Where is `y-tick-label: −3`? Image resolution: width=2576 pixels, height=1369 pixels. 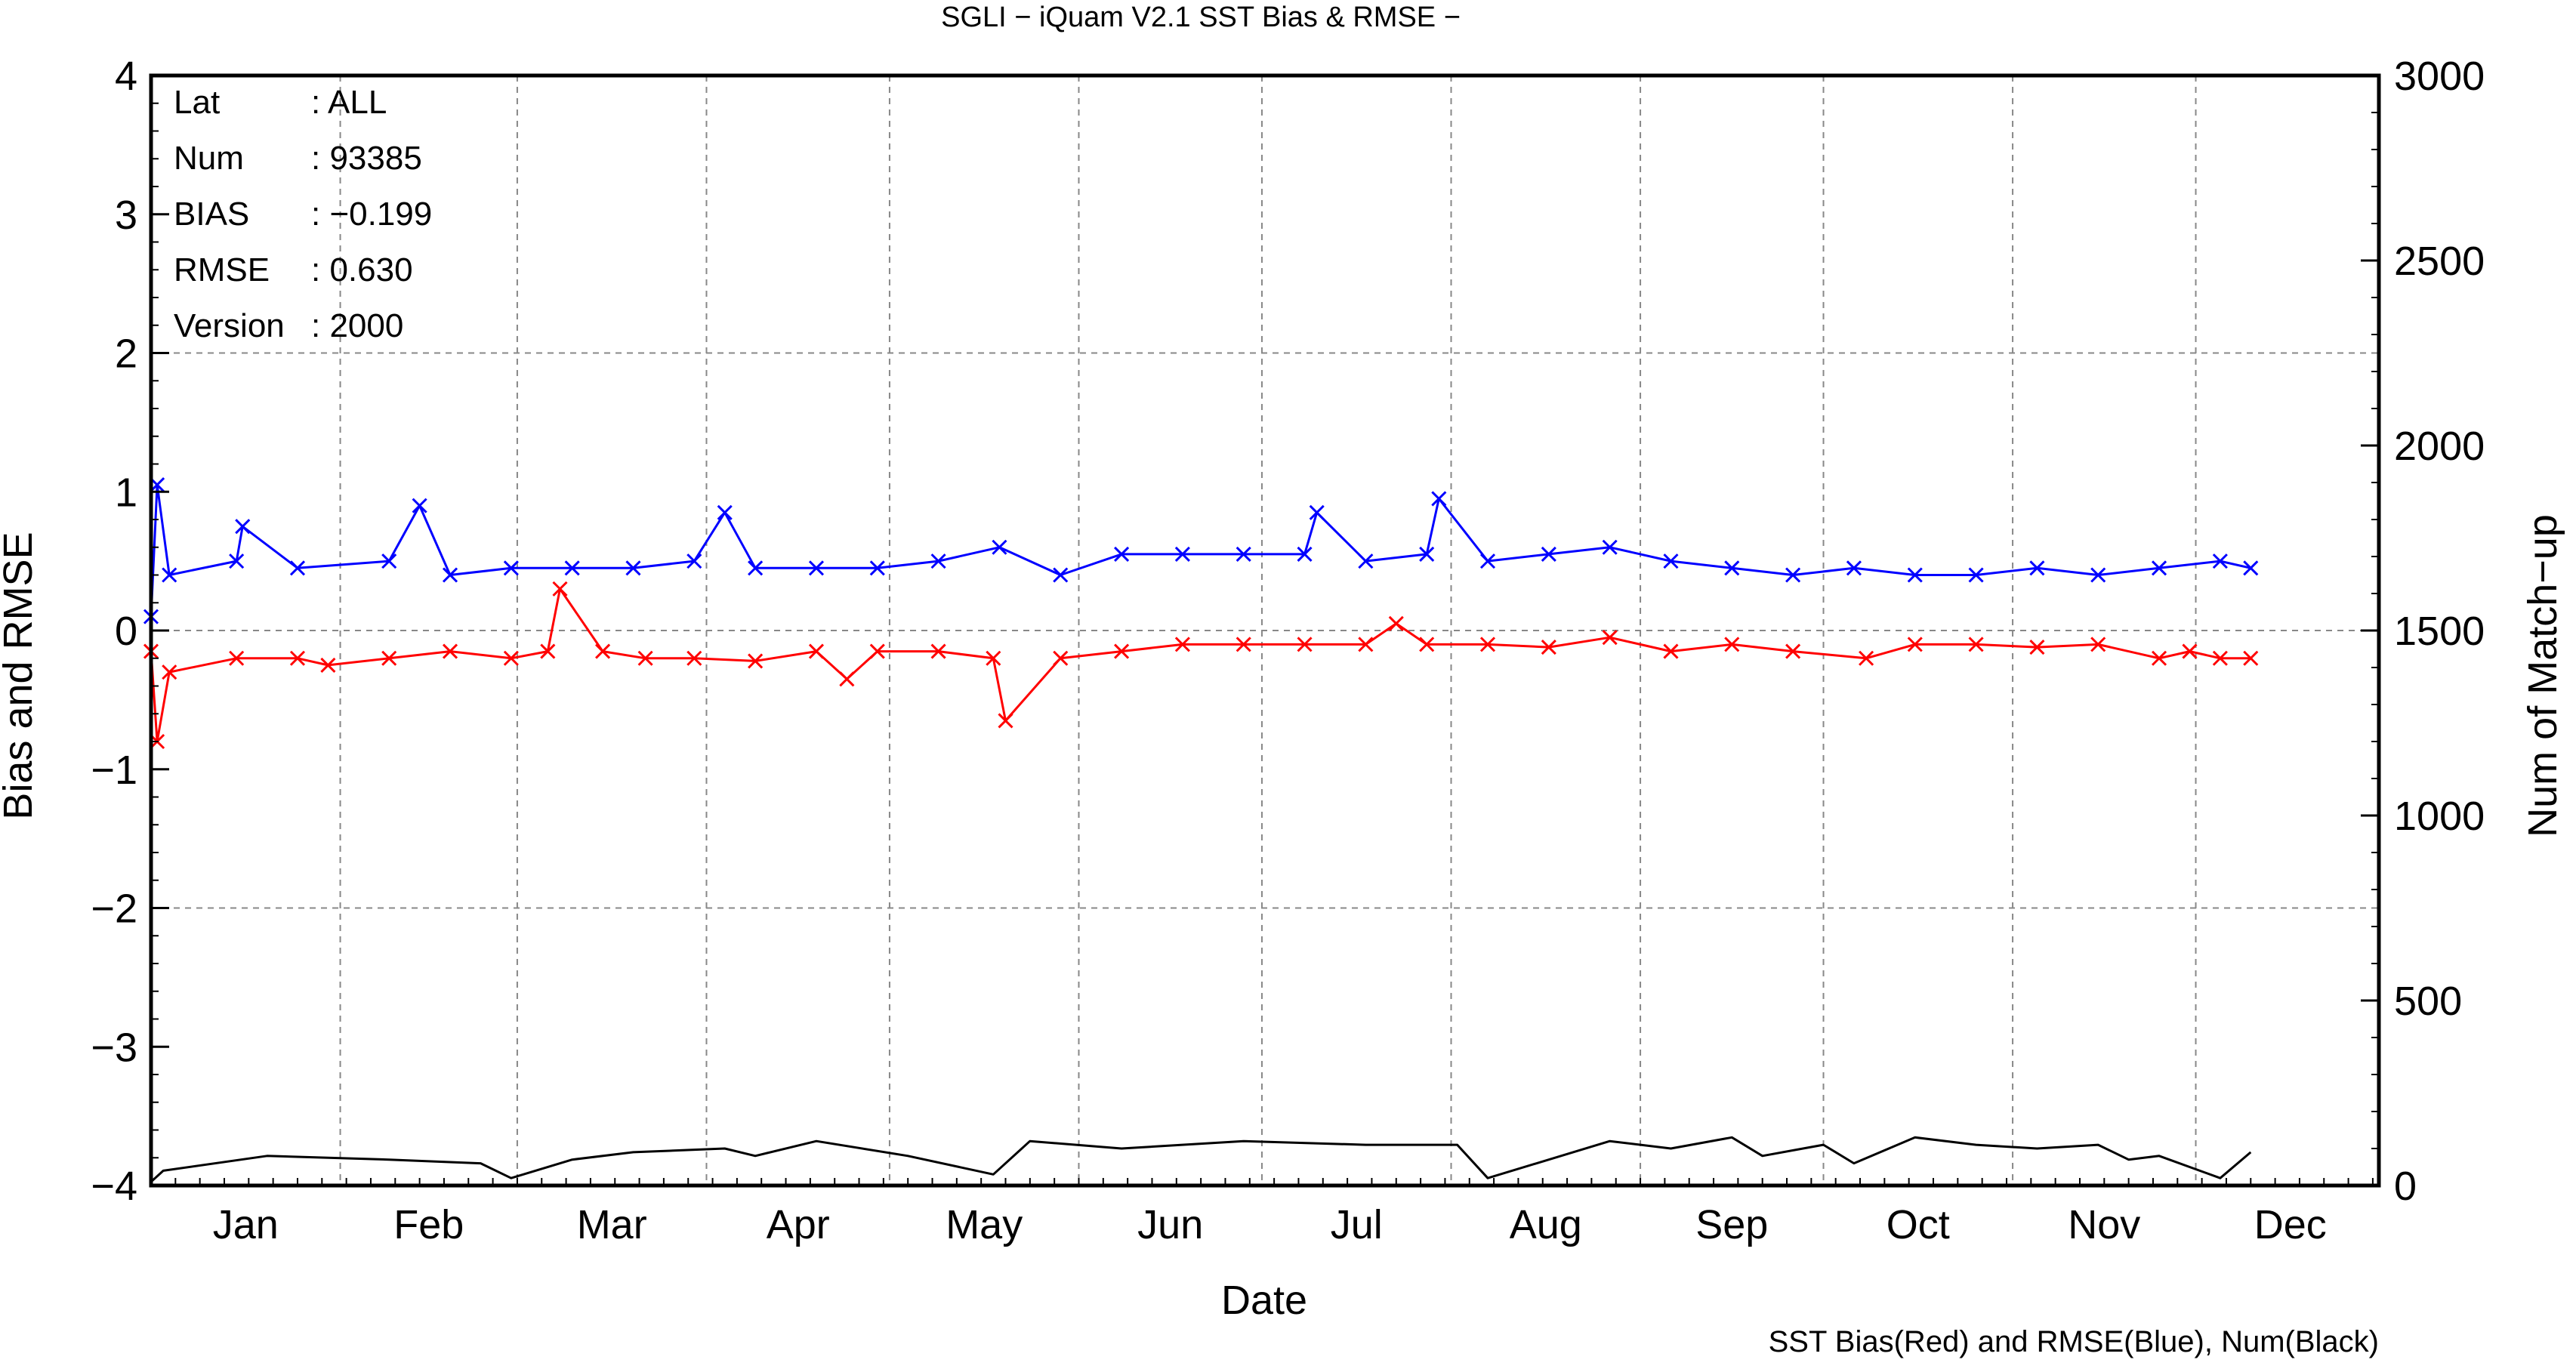
y-tick-label: −3 is located at coordinates (114, 1047).